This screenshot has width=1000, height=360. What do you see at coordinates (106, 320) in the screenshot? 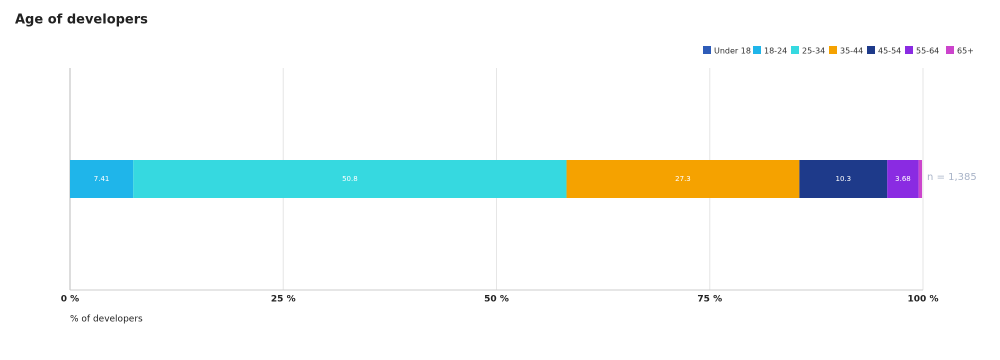
I see `x-axis-title: % of developers` at bounding box center [106, 320].